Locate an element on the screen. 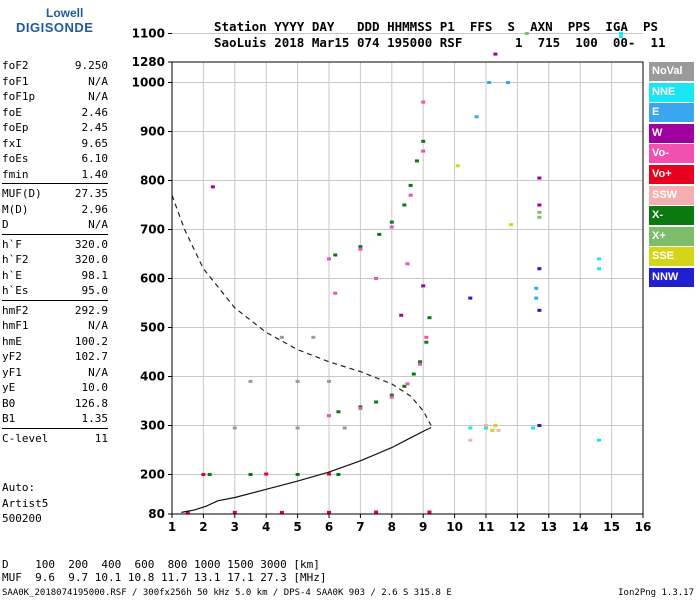 The width and height of the screenshot is (700, 600). param-value: 95.0 is located at coordinates (95, 290).